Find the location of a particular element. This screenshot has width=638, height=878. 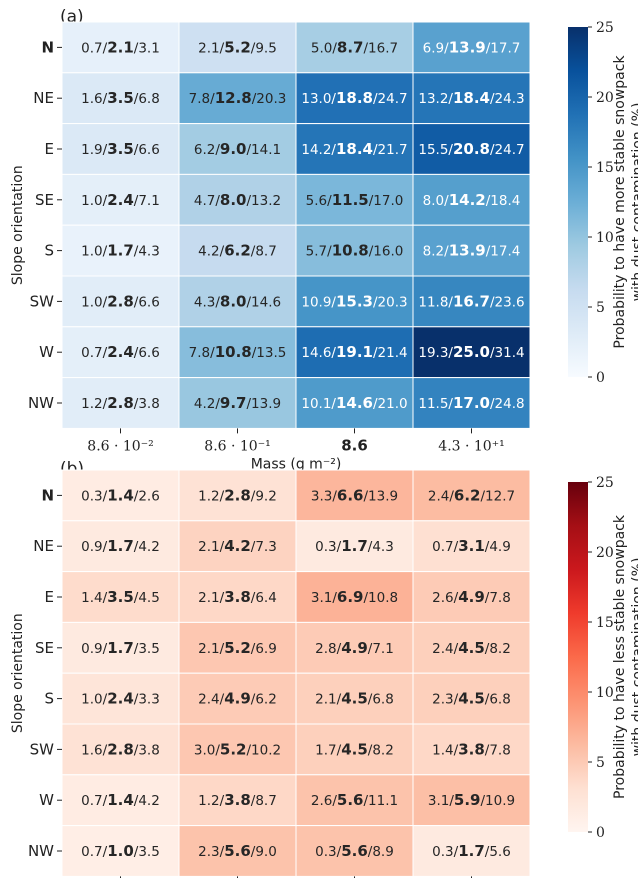

cell-value-label: 0.7/2.4/6.6 is located at coordinates (120, 352).